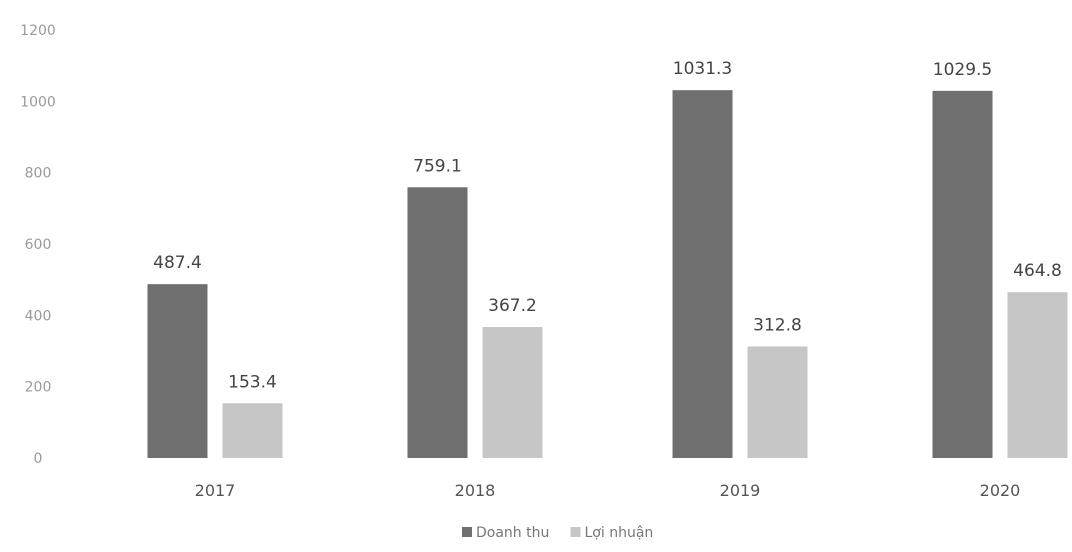  I want to click on x-tick-label-2019: 2019, so click(740, 490).